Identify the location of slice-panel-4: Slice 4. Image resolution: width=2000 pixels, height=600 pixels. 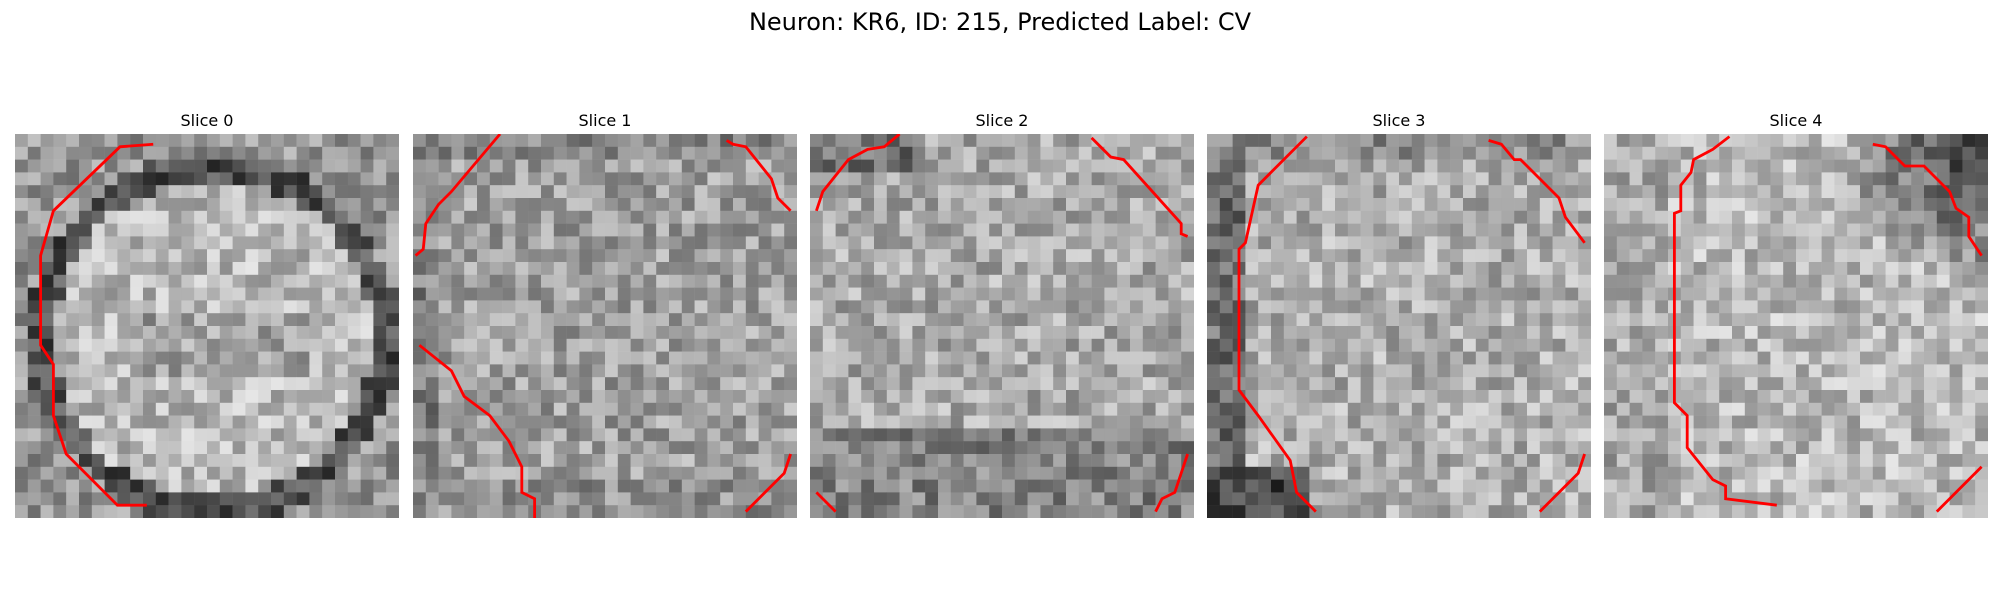
(1796, 313).